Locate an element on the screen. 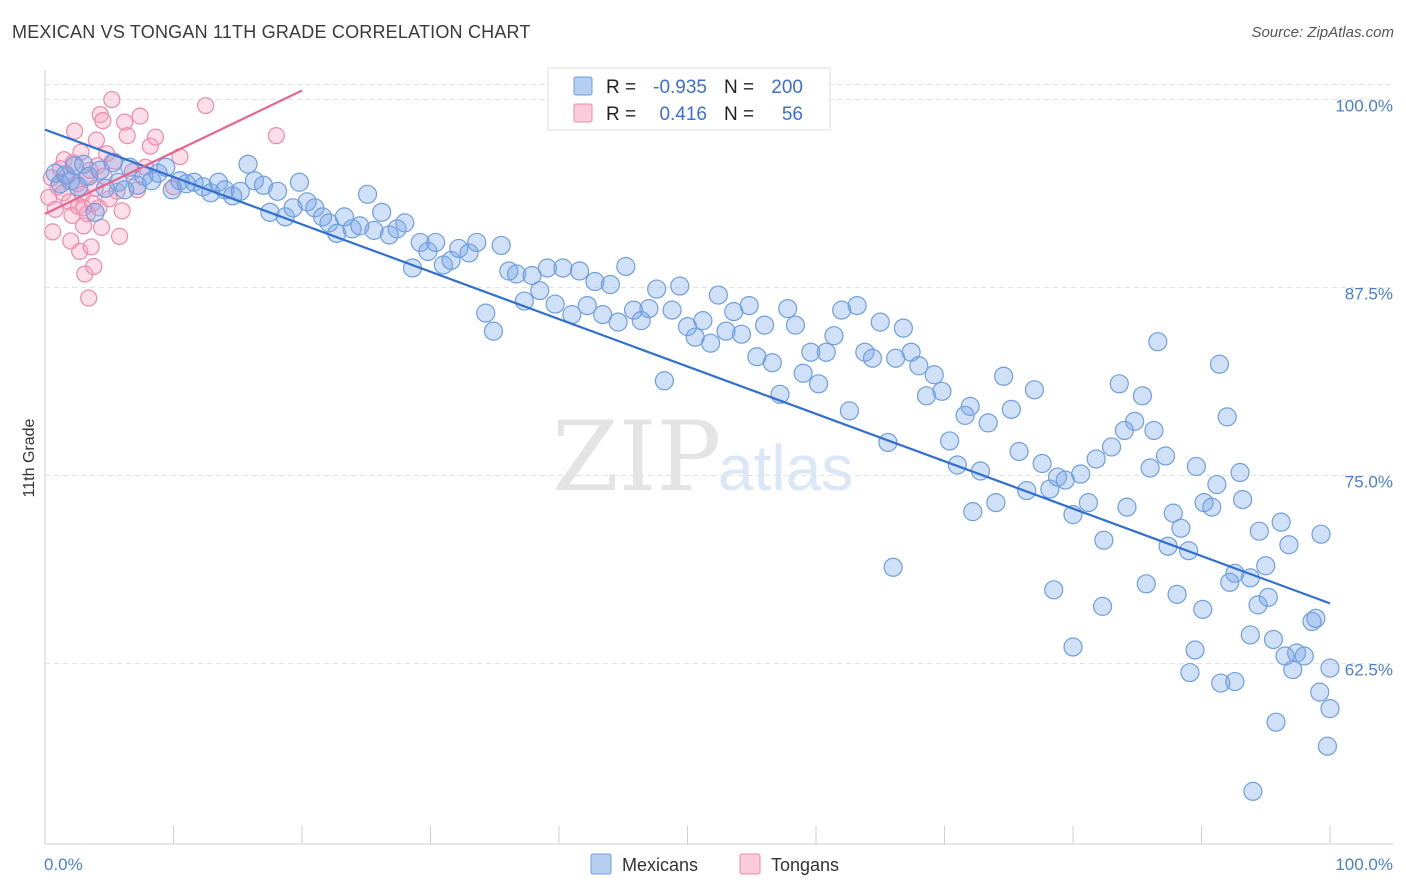 The height and width of the screenshot is (892, 1406). stats-legend: R = -0.935 N = 200 R = 0.416 N = 56 is located at coordinates (689, 99).